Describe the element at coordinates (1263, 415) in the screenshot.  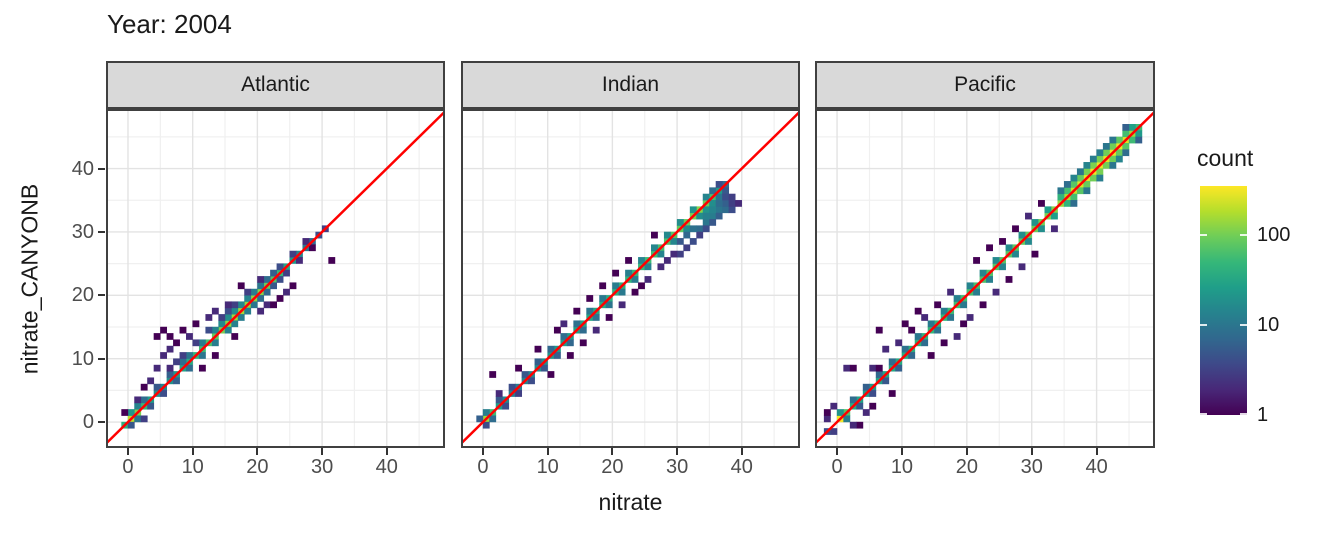
I see `legend-tick-label: 1` at that location.